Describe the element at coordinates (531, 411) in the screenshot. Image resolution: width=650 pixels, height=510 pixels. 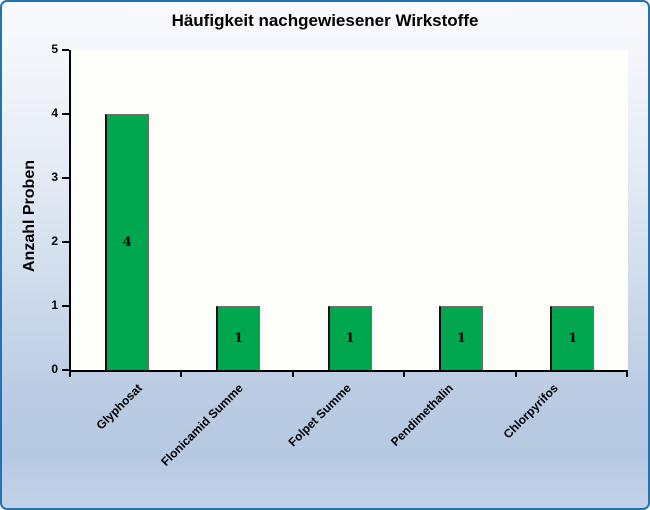
I see `x-category-label-Chlorpyrifos: Chlorpyrifos` at that location.